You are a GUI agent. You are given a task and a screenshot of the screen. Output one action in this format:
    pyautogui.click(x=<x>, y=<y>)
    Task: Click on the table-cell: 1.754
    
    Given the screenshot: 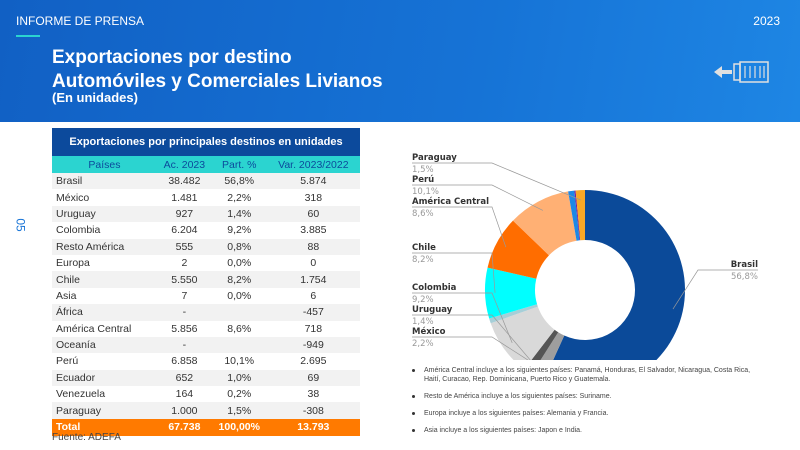 What is the action you would take?
    pyautogui.click(x=313, y=279)
    